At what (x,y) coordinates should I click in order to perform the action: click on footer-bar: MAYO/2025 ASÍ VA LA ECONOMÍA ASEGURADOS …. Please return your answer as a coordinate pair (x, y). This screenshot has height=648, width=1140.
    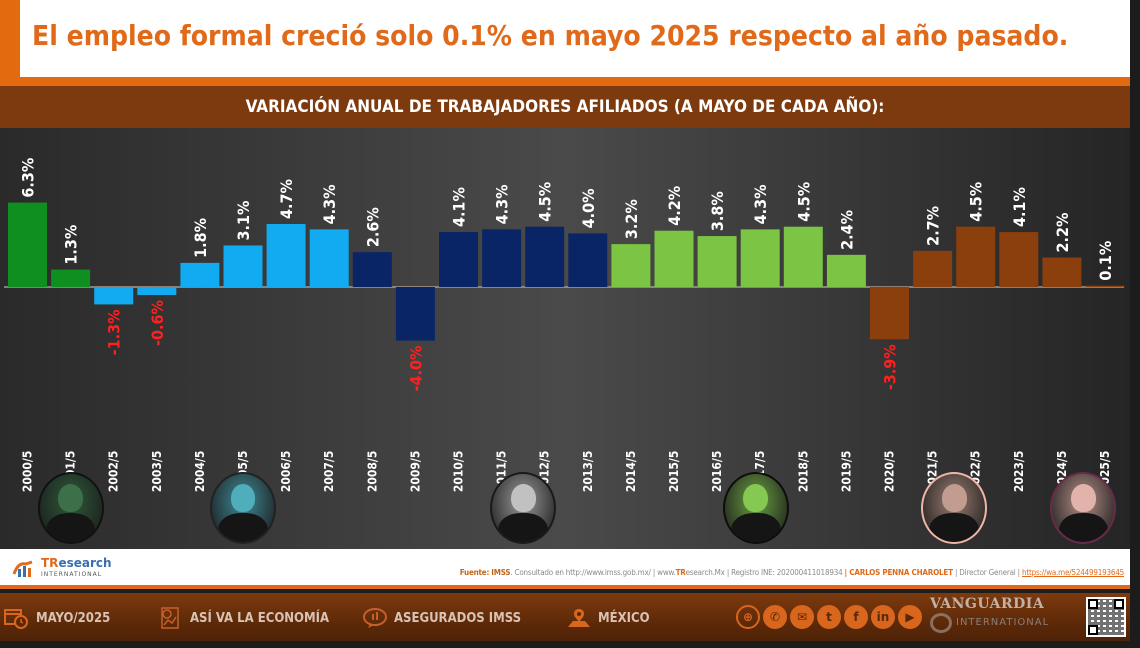
    Looking at the image, I should click on (565, 620).